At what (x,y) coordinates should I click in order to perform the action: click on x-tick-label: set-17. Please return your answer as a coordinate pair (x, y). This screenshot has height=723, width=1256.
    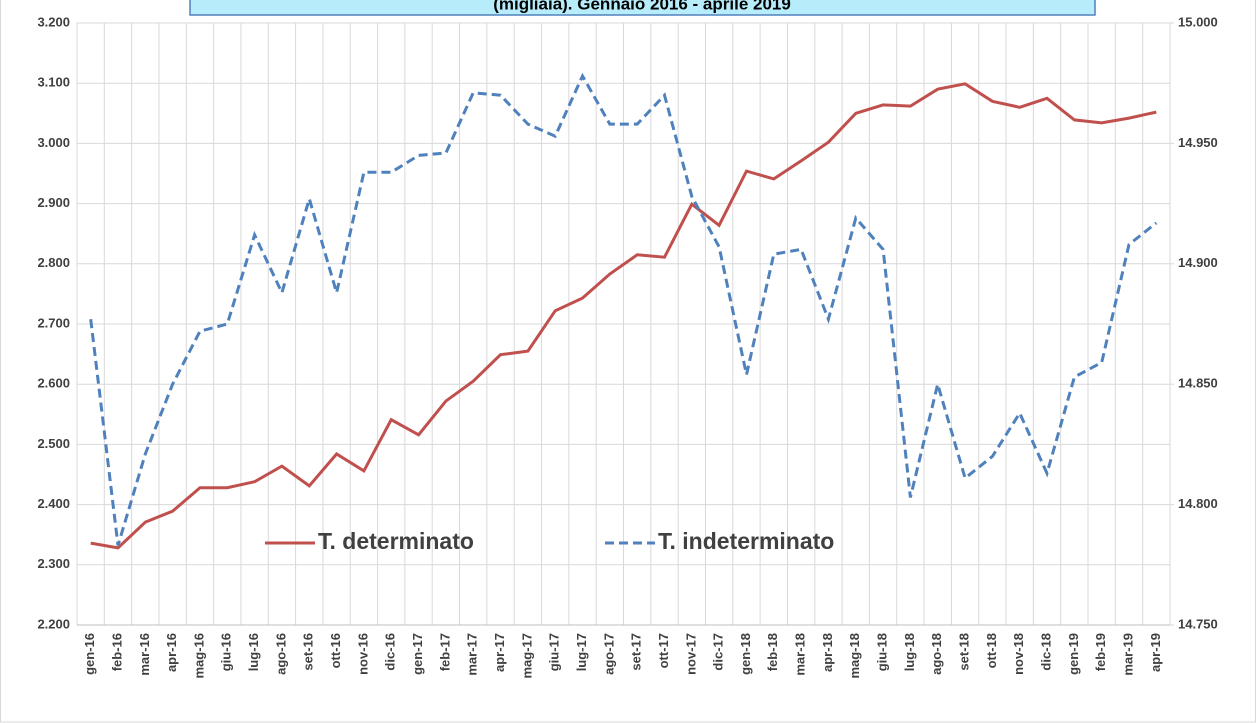
    Looking at the image, I should click on (636, 652).